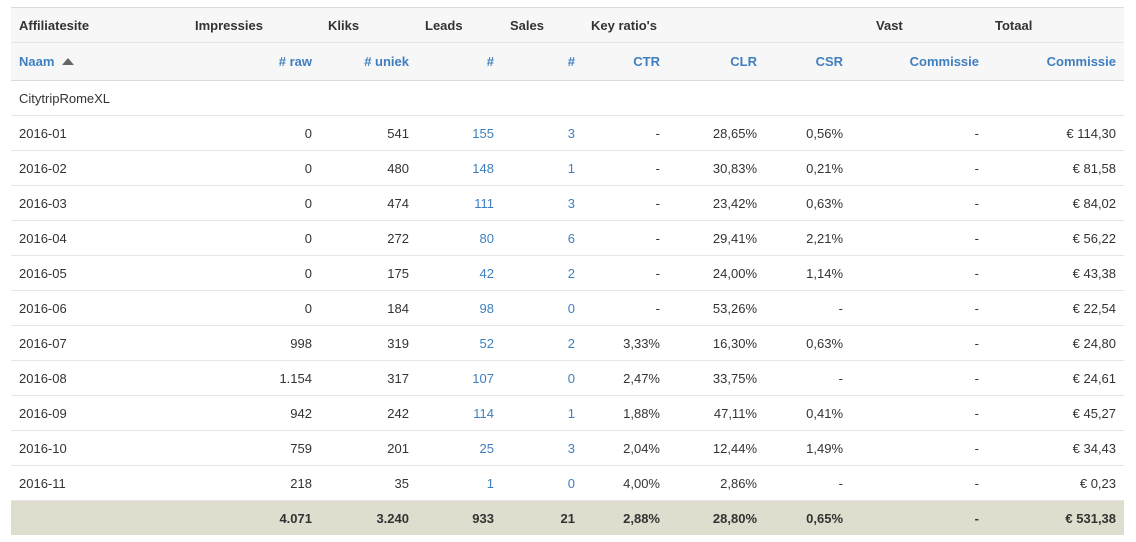  What do you see at coordinates (459, 413) in the screenshot?
I see `leads-link: 114` at bounding box center [459, 413].